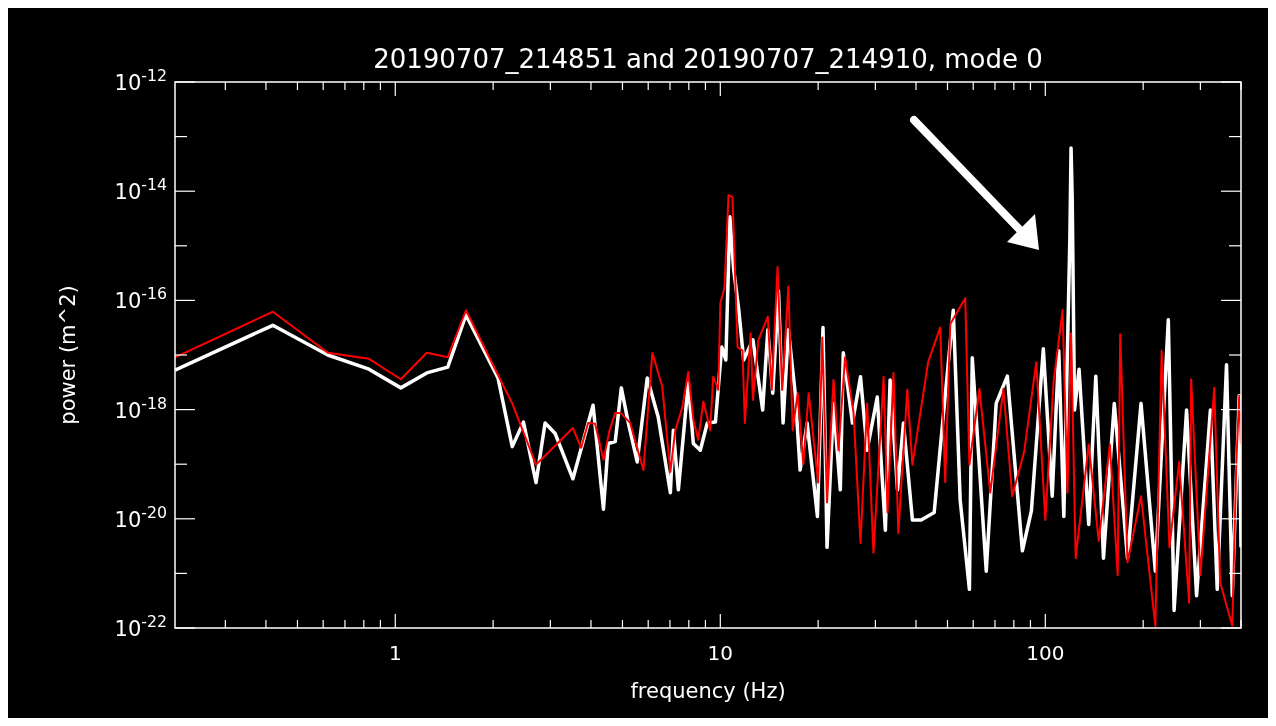 The image size is (1276, 726). Describe the element at coordinates (720, 653) in the screenshot. I see `x-tick-label: 10` at that location.